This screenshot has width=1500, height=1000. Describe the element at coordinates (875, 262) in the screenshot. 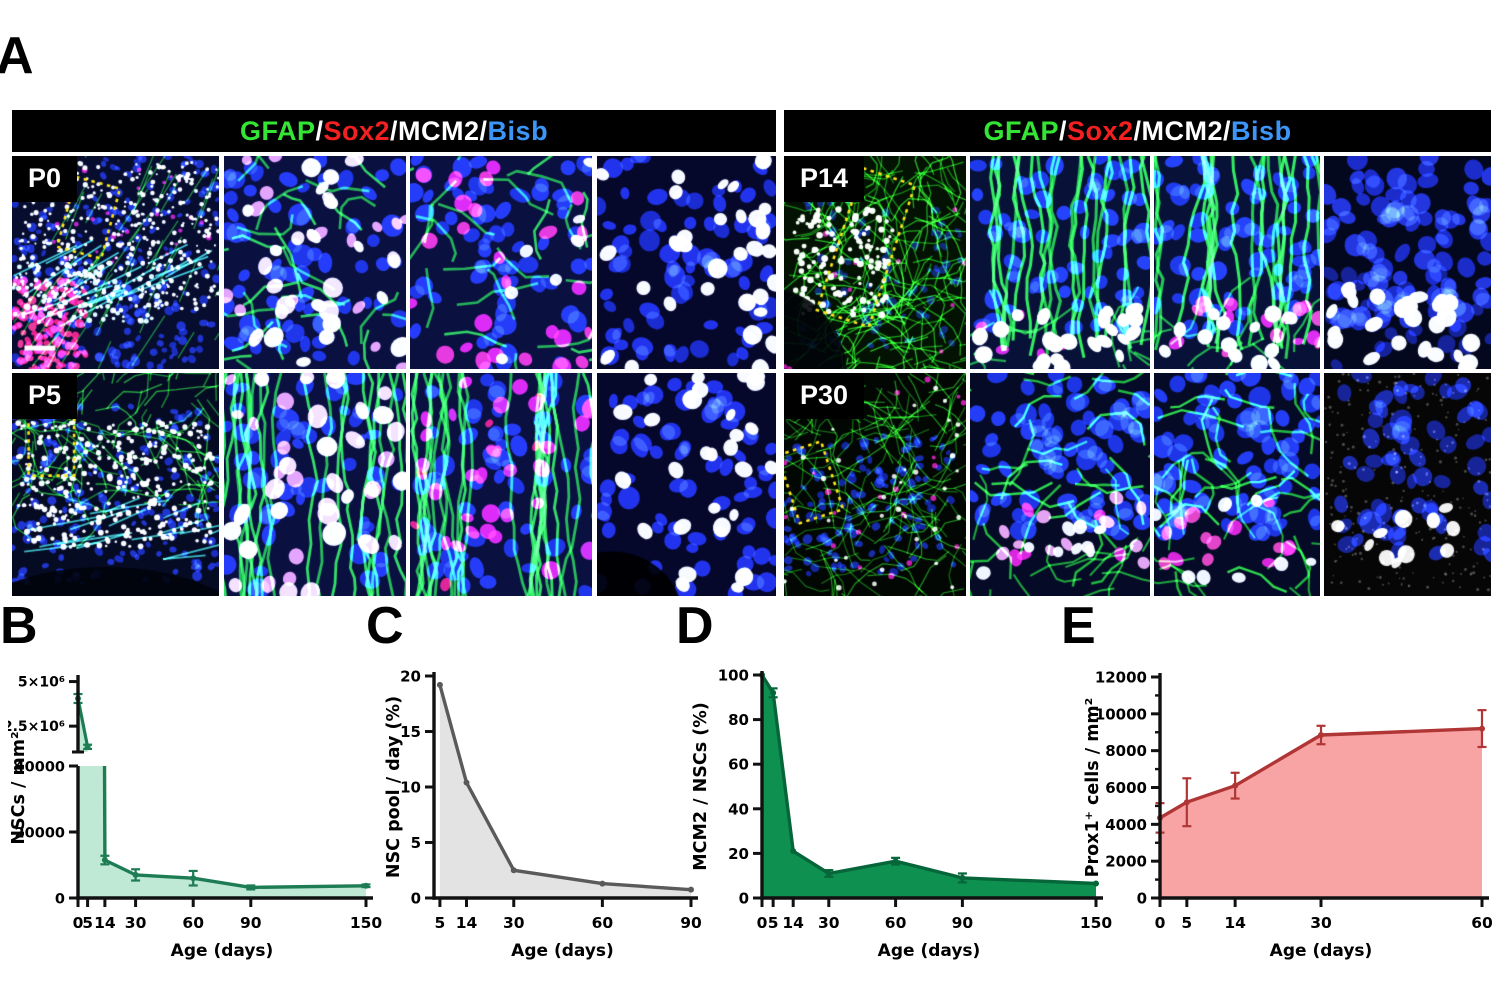

I see `micrograph-p14-overview: P14` at that location.